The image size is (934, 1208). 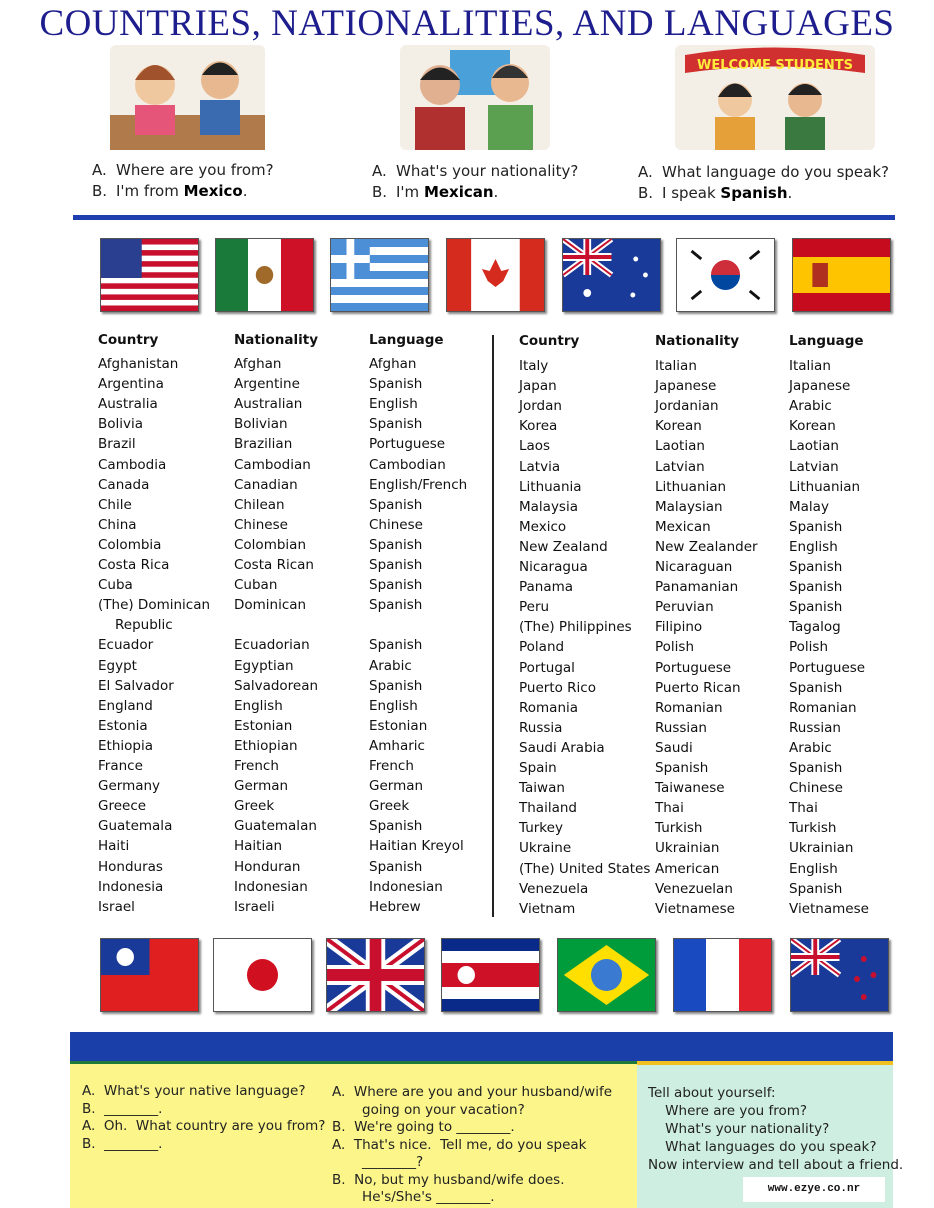 What do you see at coordinates (487, 171) in the screenshot?
I see `dialog-2-question: What's your nationality?` at bounding box center [487, 171].